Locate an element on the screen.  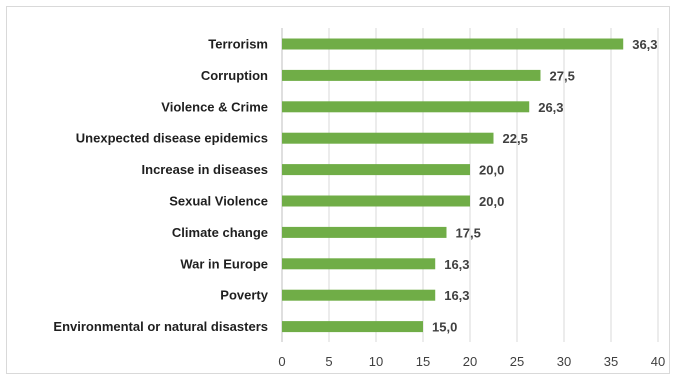
category-label-7: War in Europe is located at coordinates (224, 263).